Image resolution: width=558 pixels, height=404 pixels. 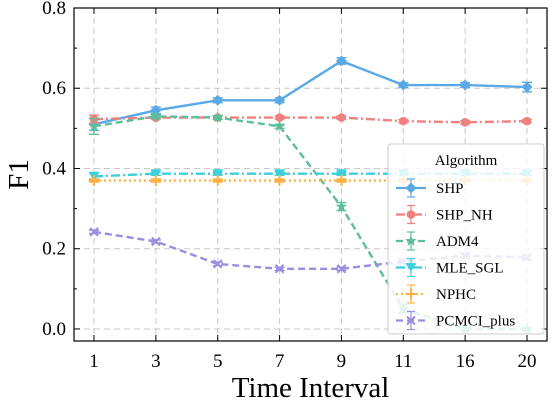 I want to click on legend-item: ADM4, so click(x=437, y=241).